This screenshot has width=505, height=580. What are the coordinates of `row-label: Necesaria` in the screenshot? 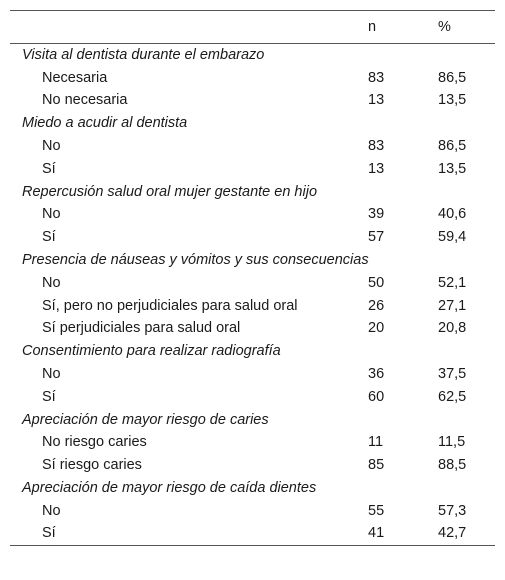 It's located at (75, 77).